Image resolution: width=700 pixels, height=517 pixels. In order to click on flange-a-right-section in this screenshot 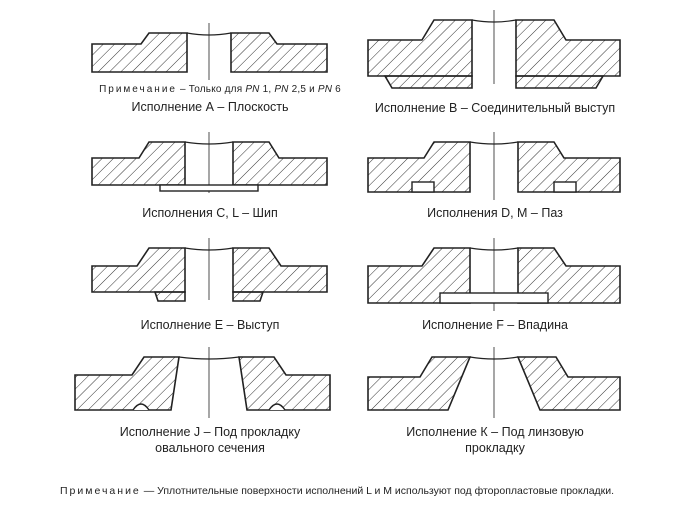, I will do `click(279, 52)`.